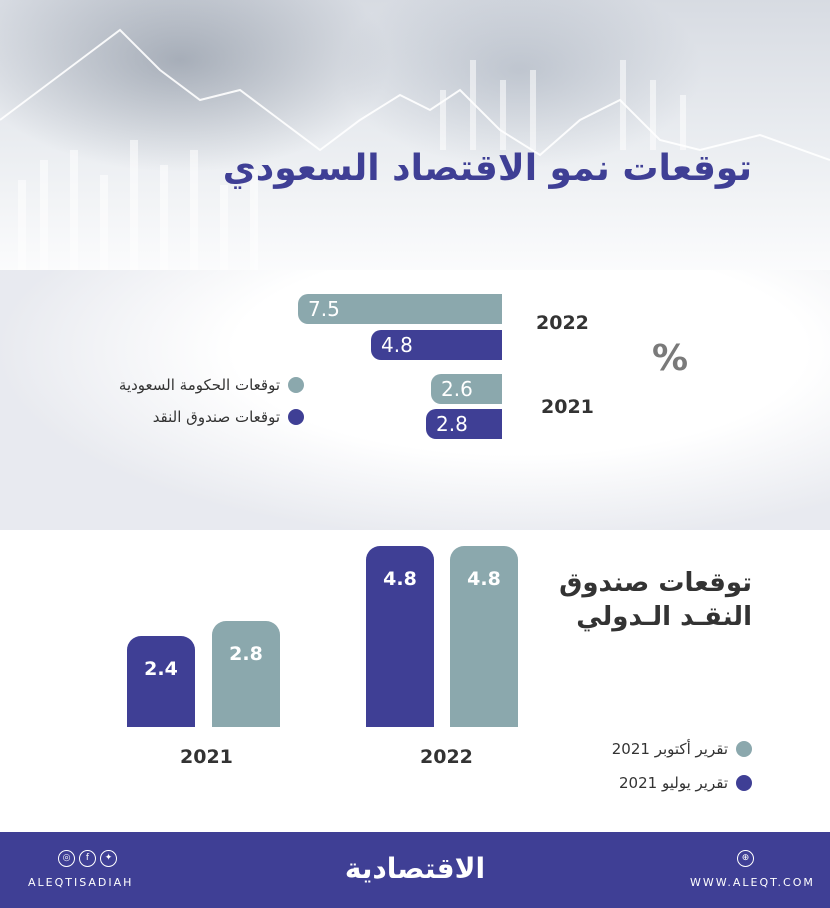 The width and height of the screenshot is (830, 908). I want to click on imf-chart-title-line2: النقـد الـدولي, so click(664, 617).